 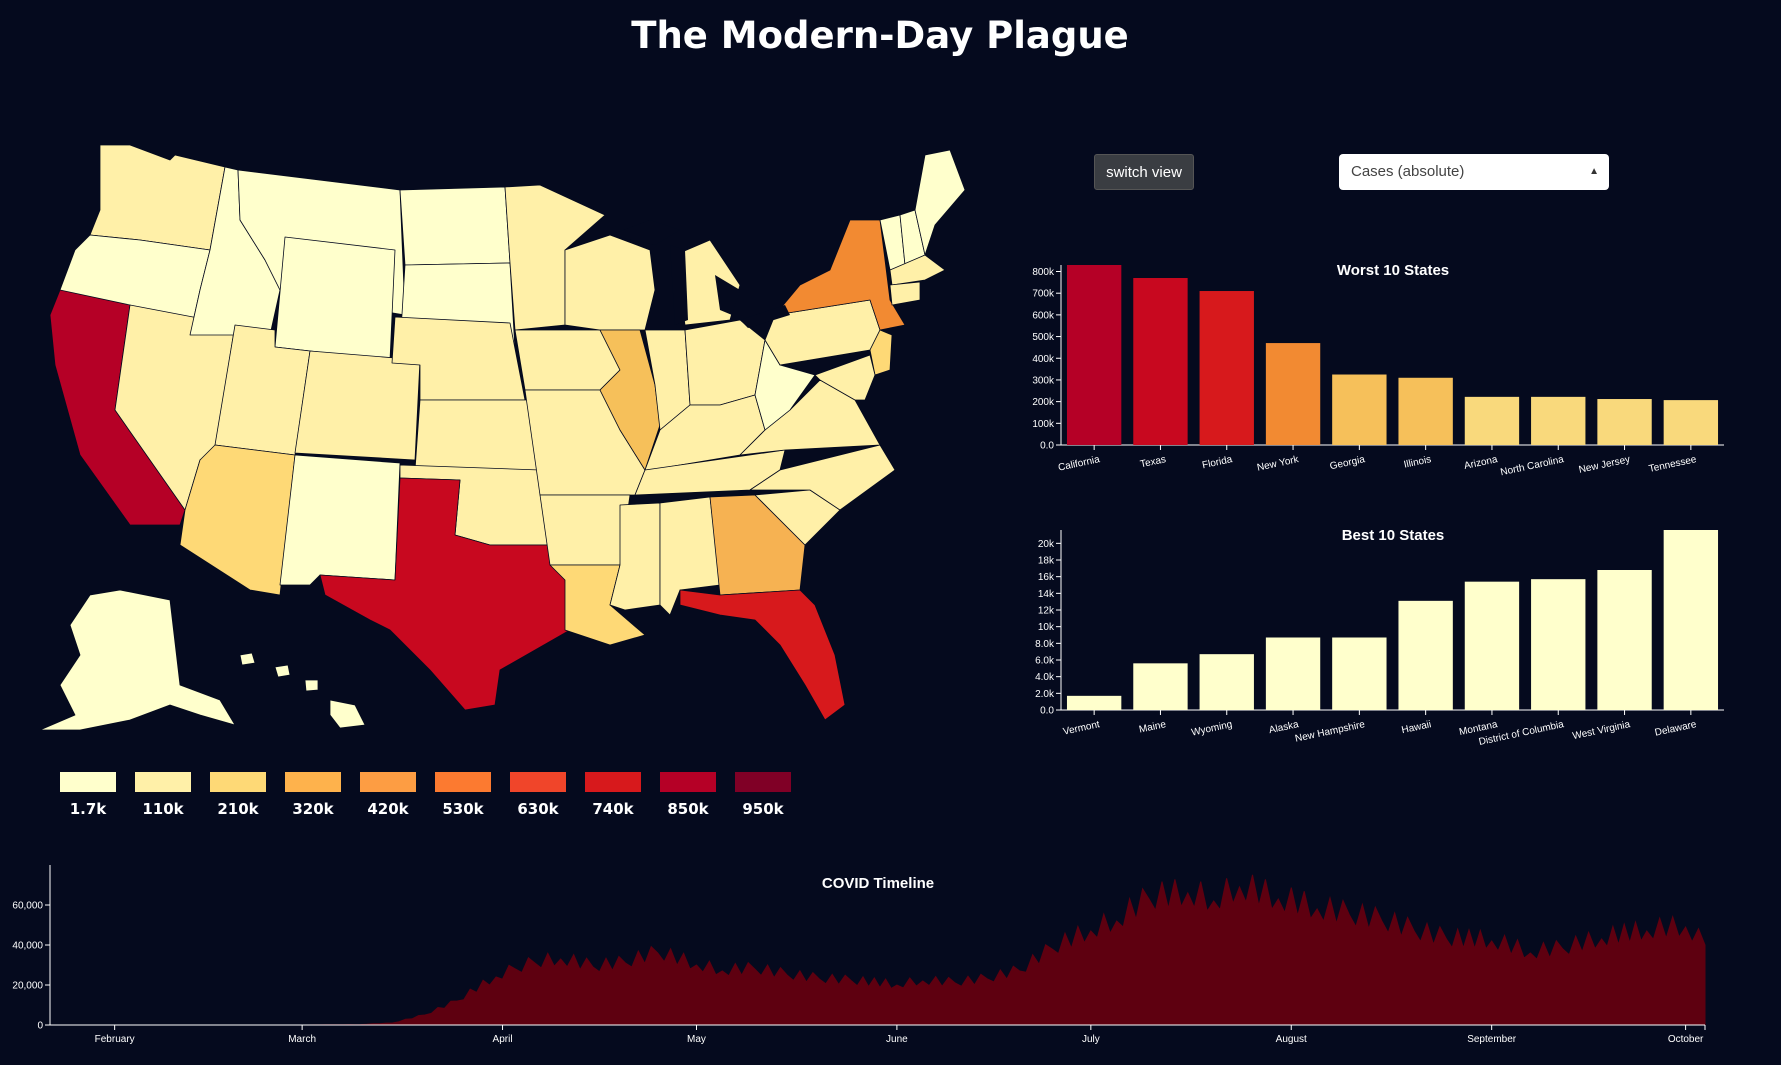 What do you see at coordinates (1043, 272) in the screenshot?
I see `y-tick-label: 800k` at bounding box center [1043, 272].